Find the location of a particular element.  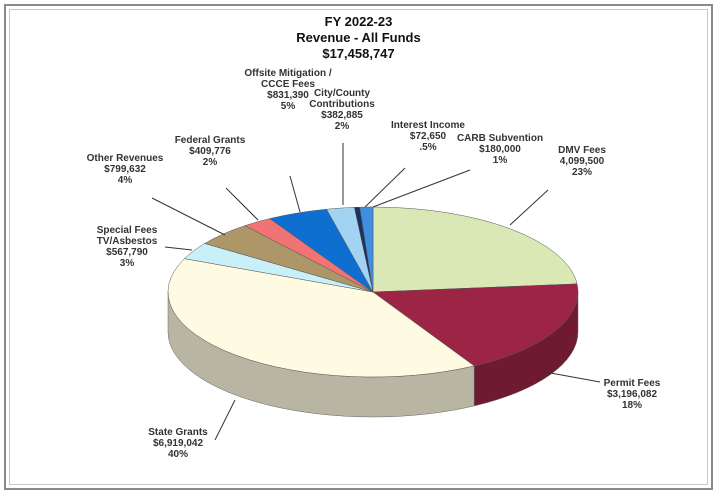

value-label: $409,776 is located at coordinates (210, 151).